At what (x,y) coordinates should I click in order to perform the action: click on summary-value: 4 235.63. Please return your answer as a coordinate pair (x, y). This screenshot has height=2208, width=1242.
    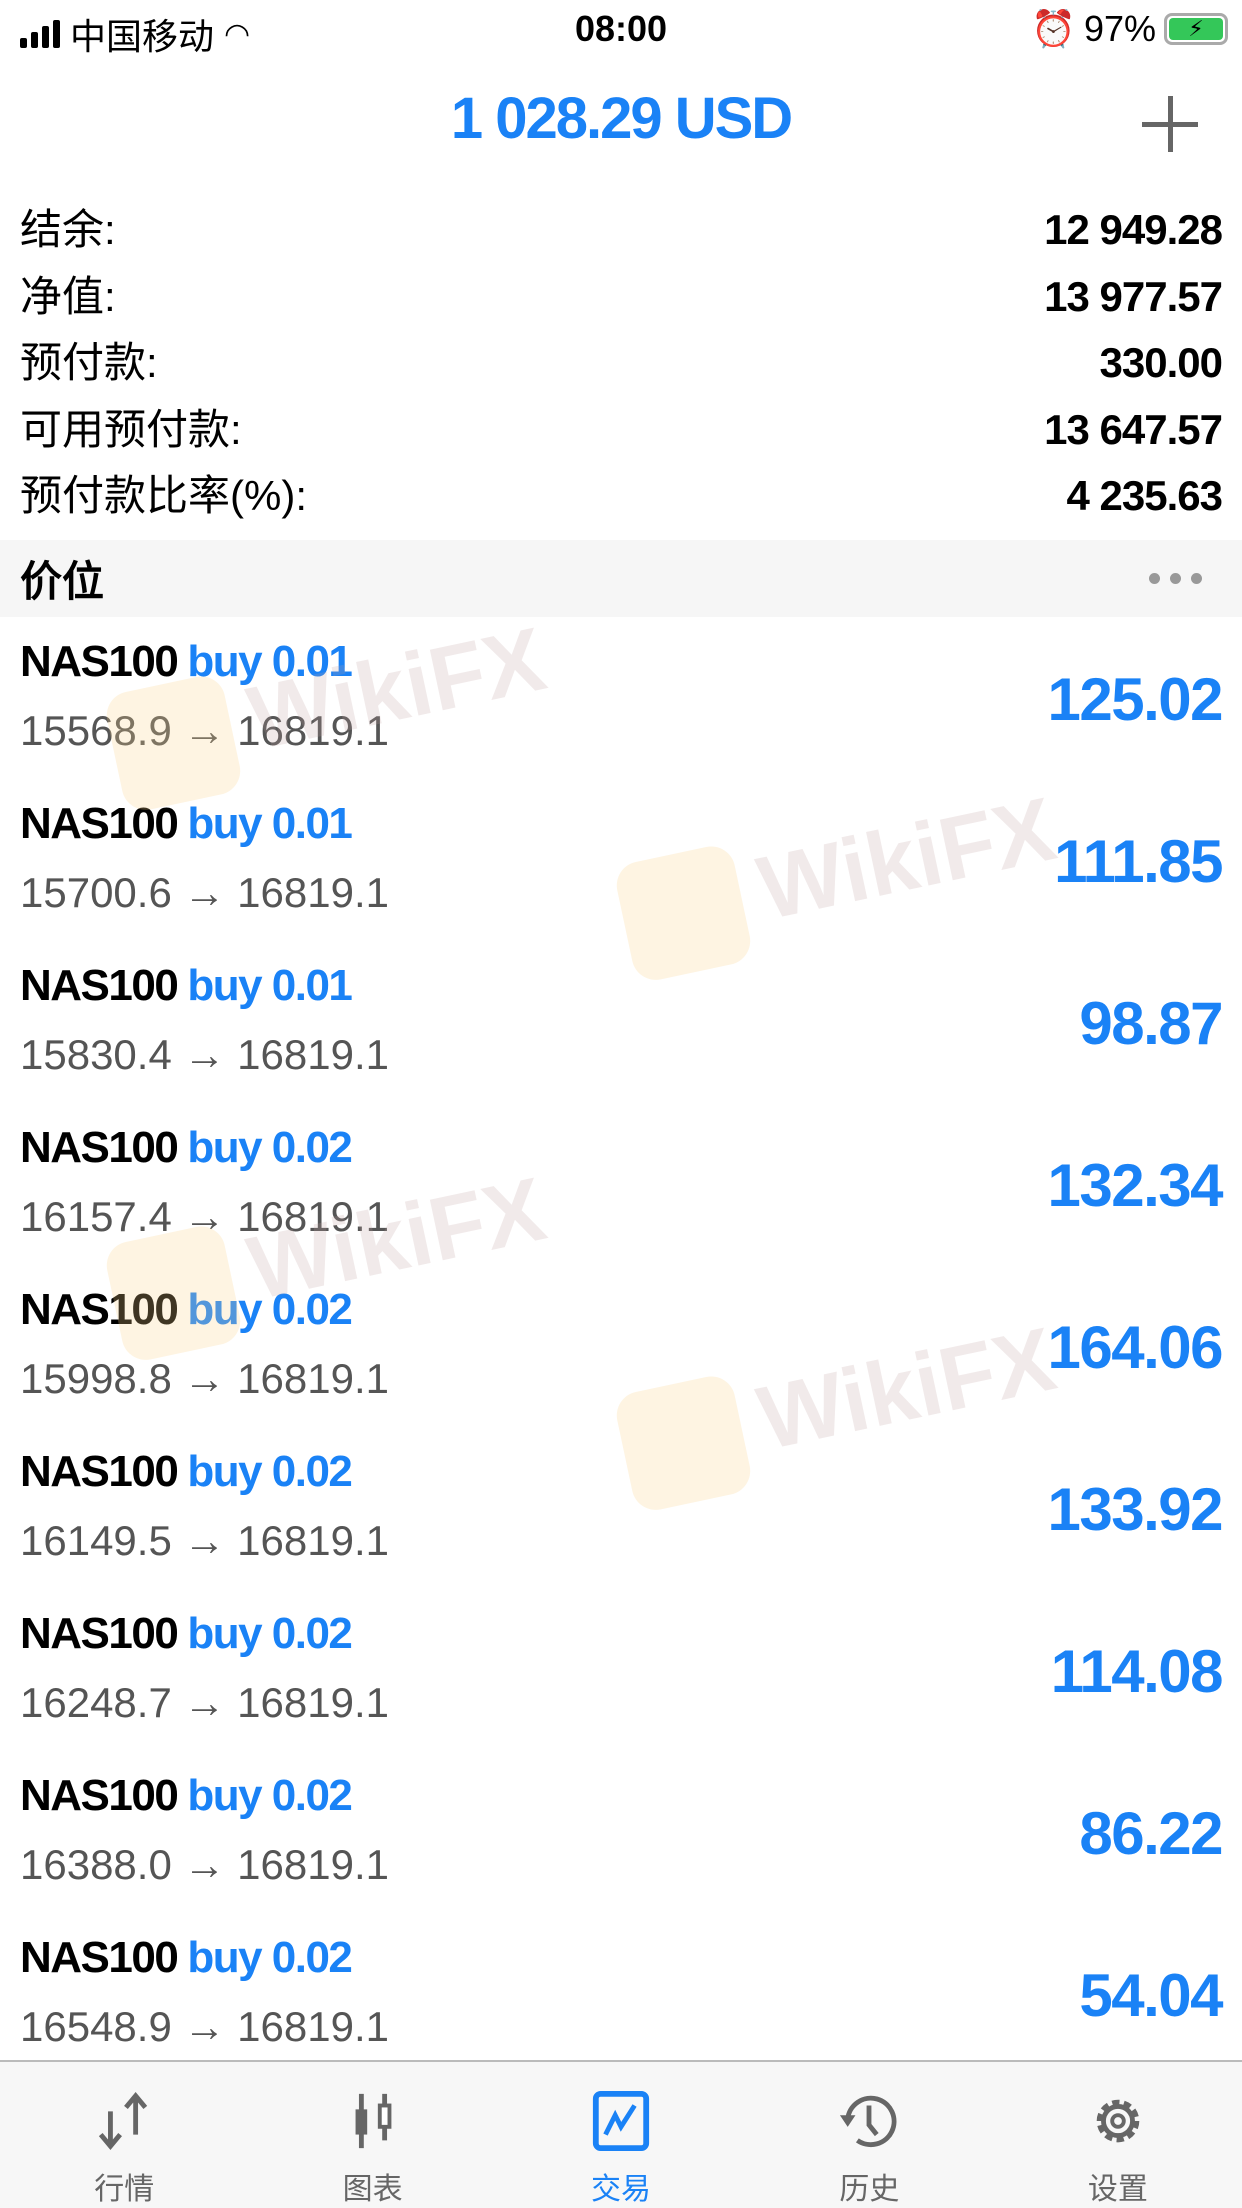
    Looking at the image, I should click on (1144, 495).